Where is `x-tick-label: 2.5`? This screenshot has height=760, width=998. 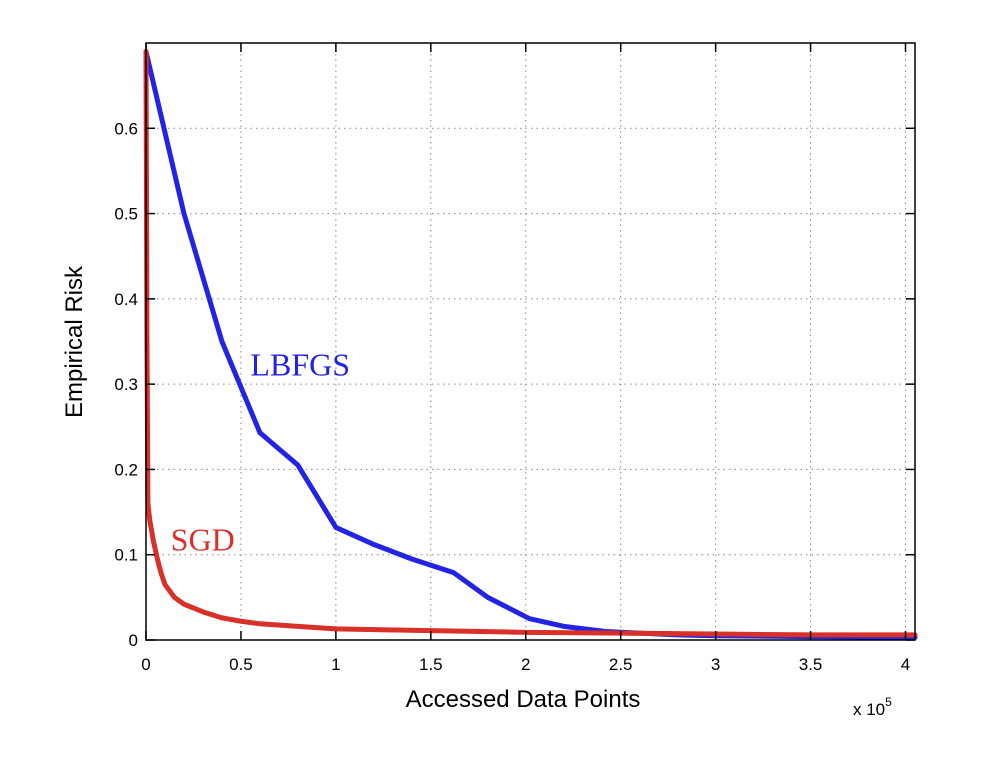 x-tick-label: 2.5 is located at coordinates (621, 664).